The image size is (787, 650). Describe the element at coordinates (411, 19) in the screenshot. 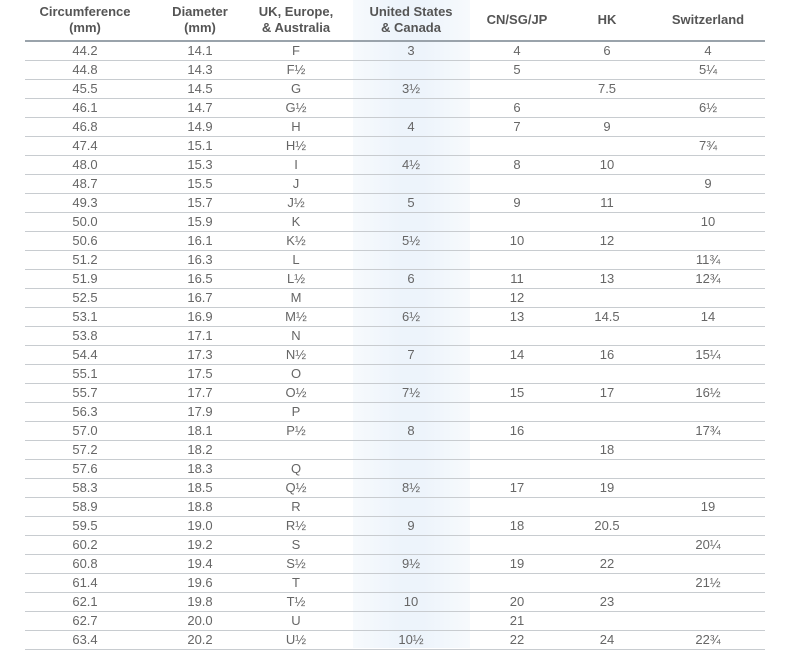

I see `header-us-canada: United States & Canada` at that location.